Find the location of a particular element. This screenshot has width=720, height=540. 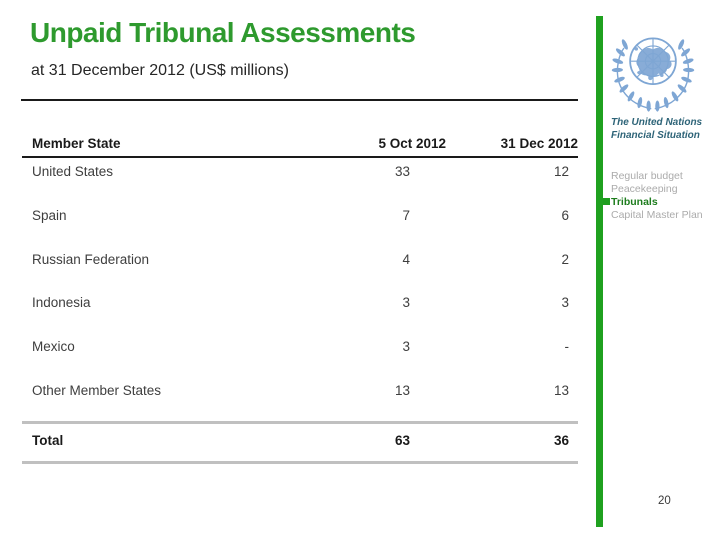

title-divider is located at coordinates (299, 100).